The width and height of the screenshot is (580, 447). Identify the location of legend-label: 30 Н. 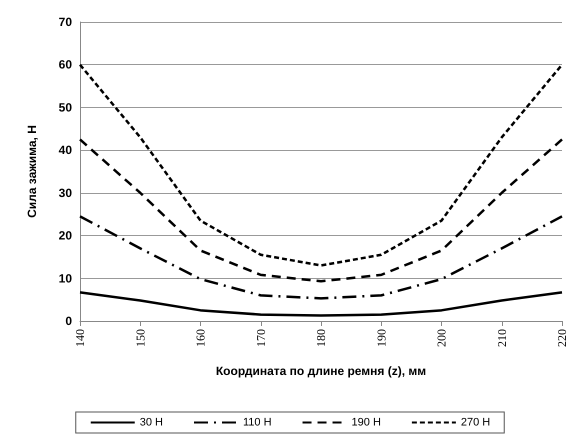
(152, 422).